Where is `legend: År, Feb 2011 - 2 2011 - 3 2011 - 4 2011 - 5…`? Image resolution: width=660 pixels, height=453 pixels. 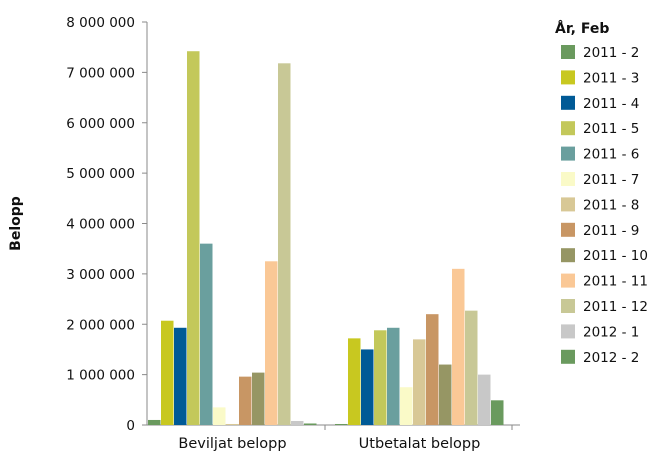
legend: År, Feb 2011 - 2 2011 - 3 2011 - 4 2011 - 5… is located at coordinates (601, 193).